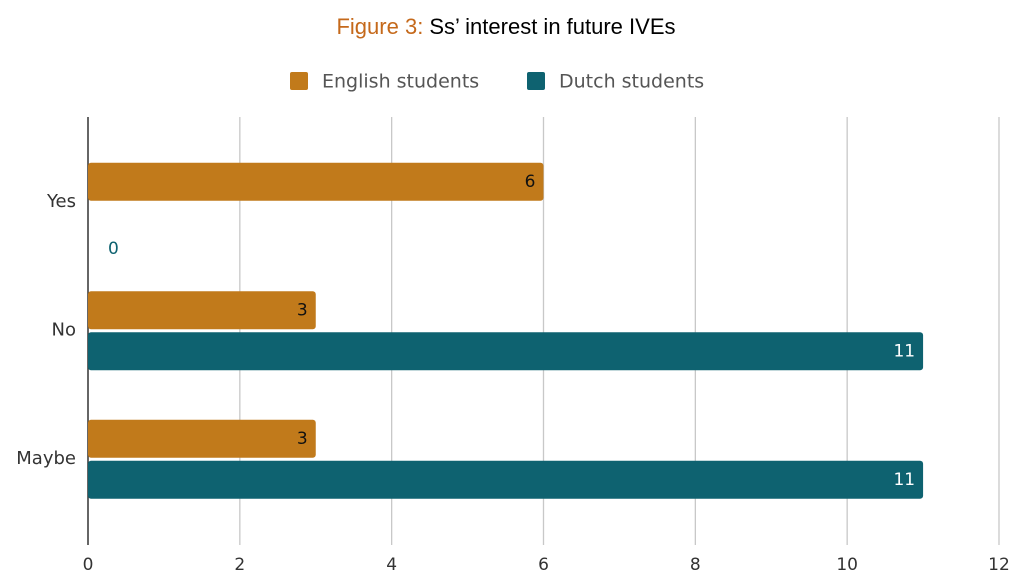 This screenshot has width=1012, height=580. What do you see at coordinates (379, 26) in the screenshot?
I see `title-label: Figure 3:` at bounding box center [379, 26].